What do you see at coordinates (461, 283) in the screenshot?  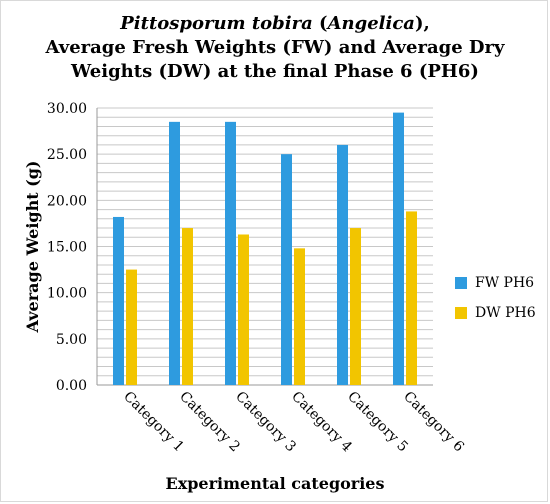 I see `legend-swatch-fw` at bounding box center [461, 283].